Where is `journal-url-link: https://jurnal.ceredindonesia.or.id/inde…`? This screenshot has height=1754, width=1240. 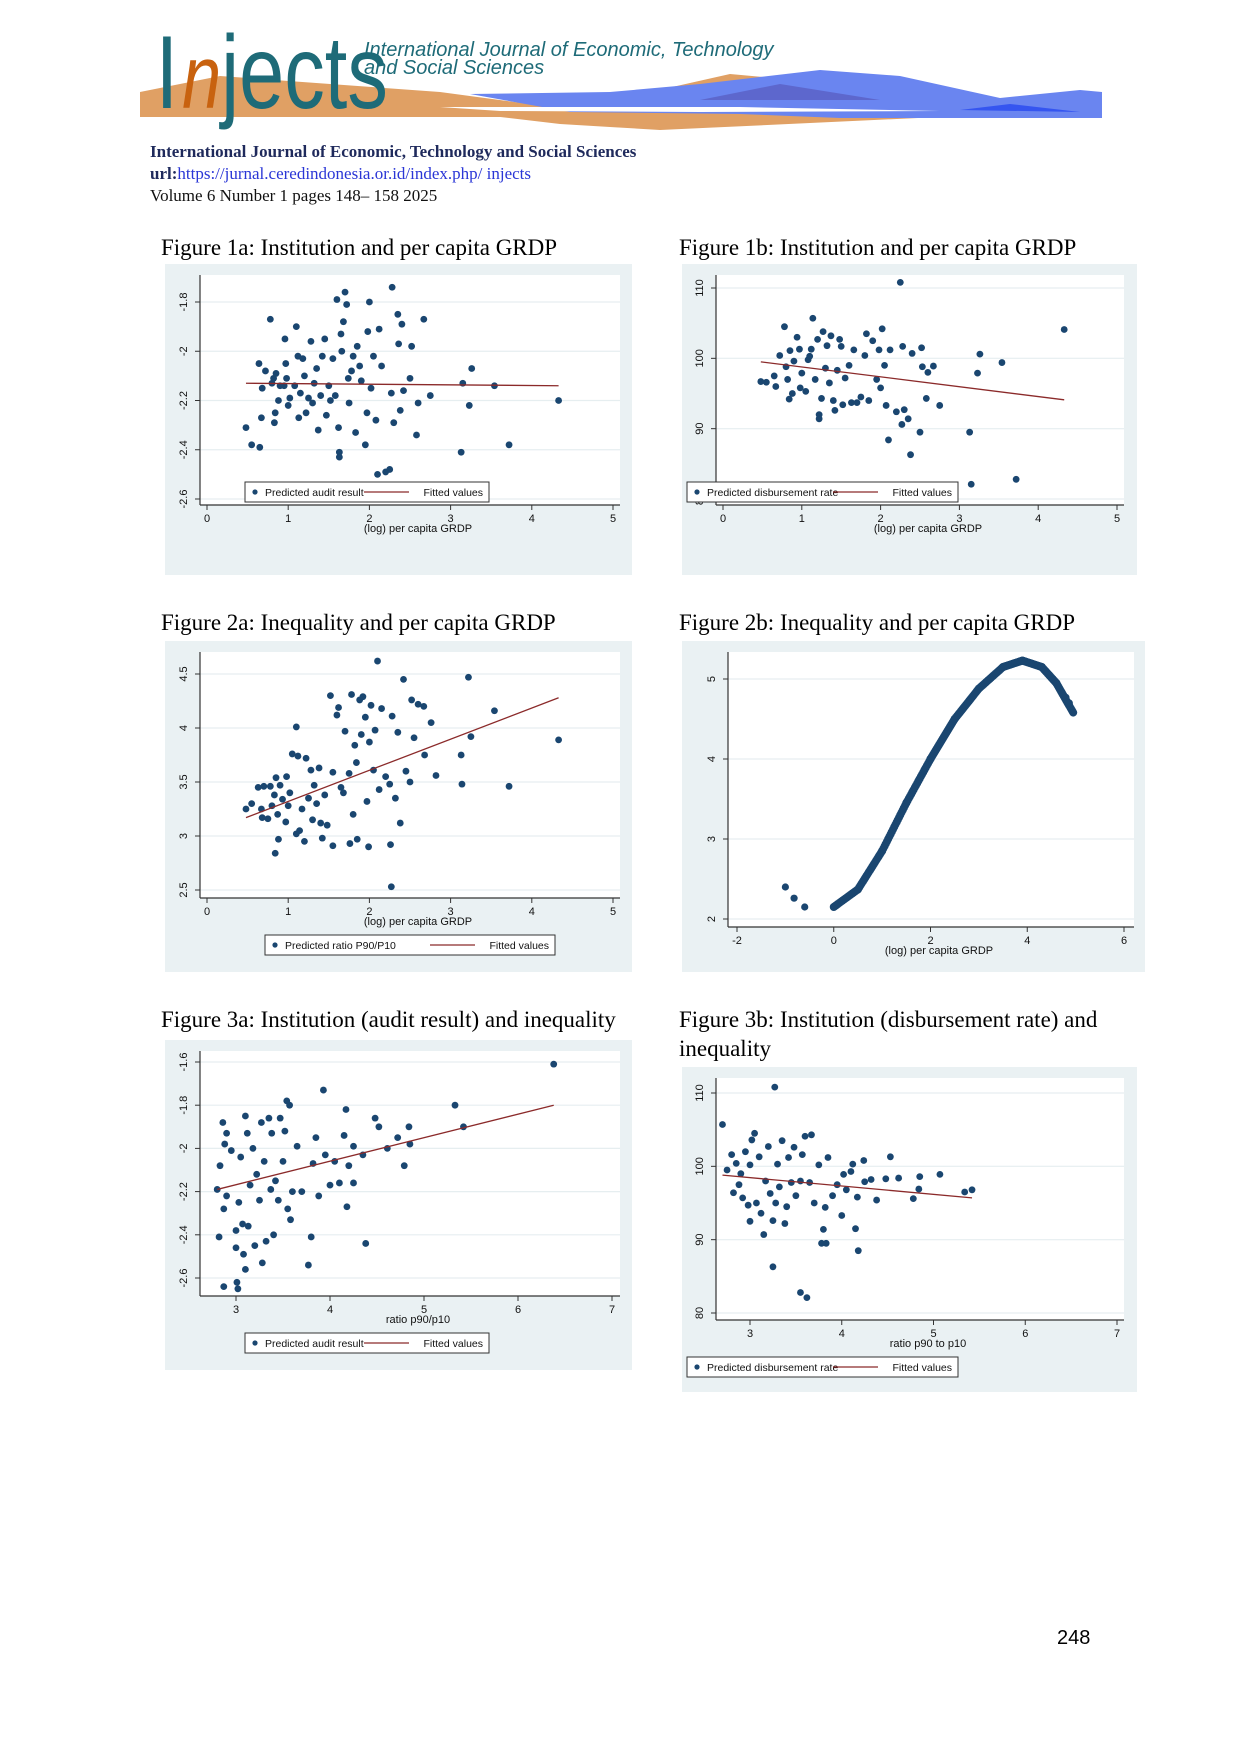 journal-url-link: https://jurnal.ceredindonesia.or.id/inde… is located at coordinates (354, 173).